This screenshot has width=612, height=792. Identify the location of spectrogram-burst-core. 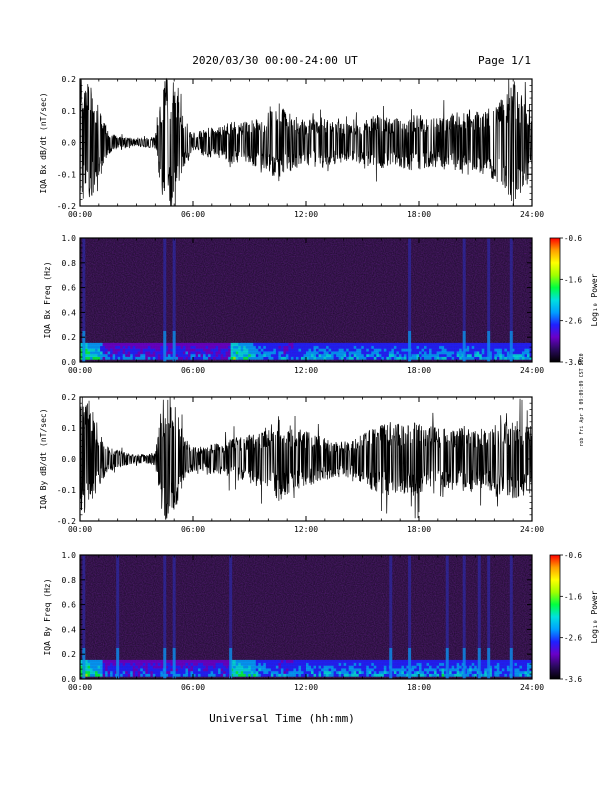
(174, 663).